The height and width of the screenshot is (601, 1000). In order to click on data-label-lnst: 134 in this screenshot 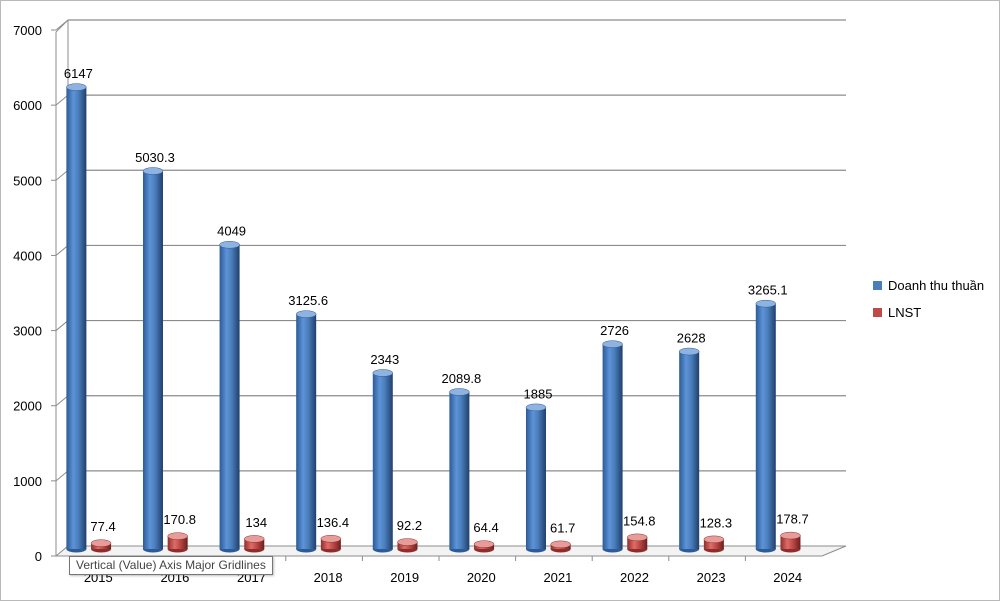, I will do `click(256, 522)`.